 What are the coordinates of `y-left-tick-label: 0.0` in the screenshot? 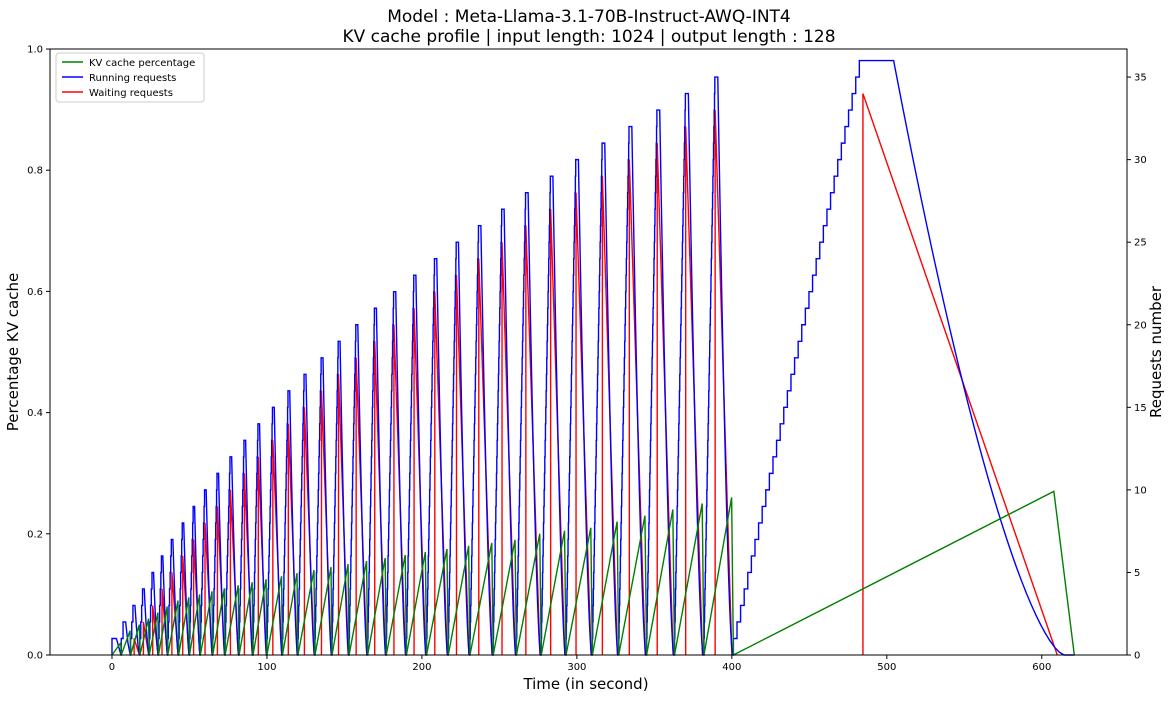 It's located at (35, 656).